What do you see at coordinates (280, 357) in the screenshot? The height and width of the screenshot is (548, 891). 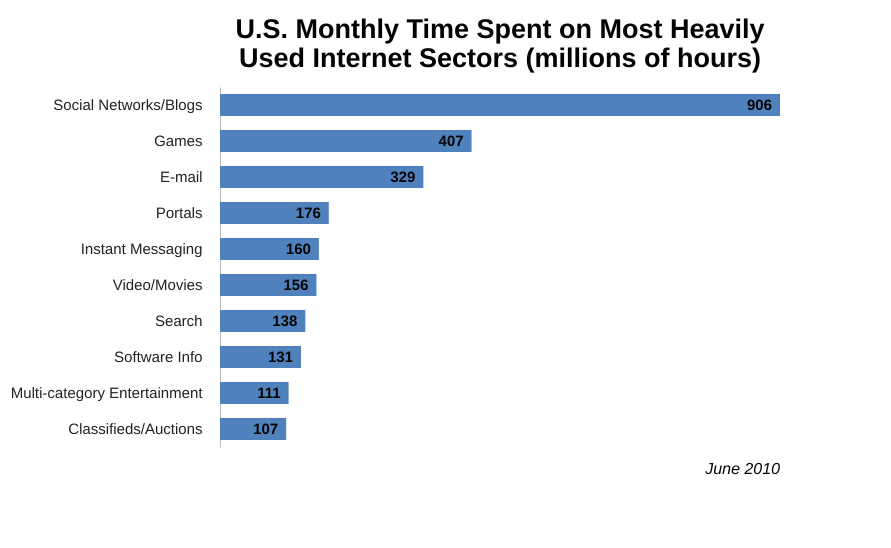 I see `data-label: 131` at bounding box center [280, 357].